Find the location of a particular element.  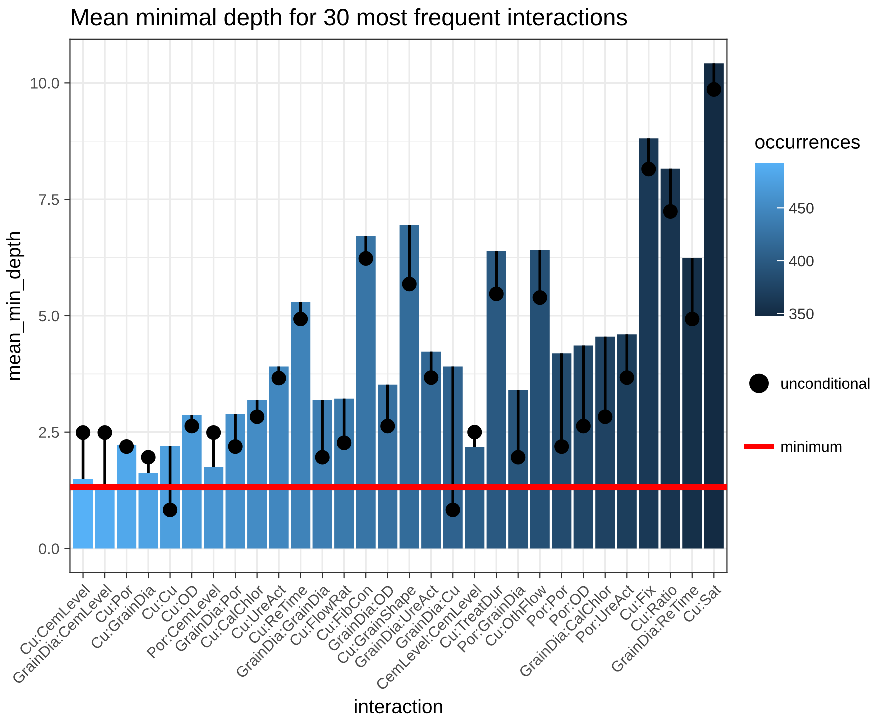

color-bar-title: occurrences is located at coordinates (808, 143).